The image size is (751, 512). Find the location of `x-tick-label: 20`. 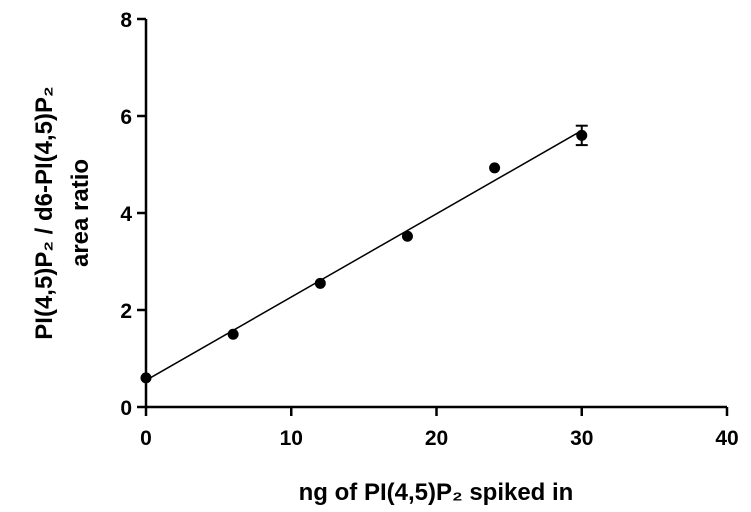

x-tick-label: 20 is located at coordinates (436, 438).